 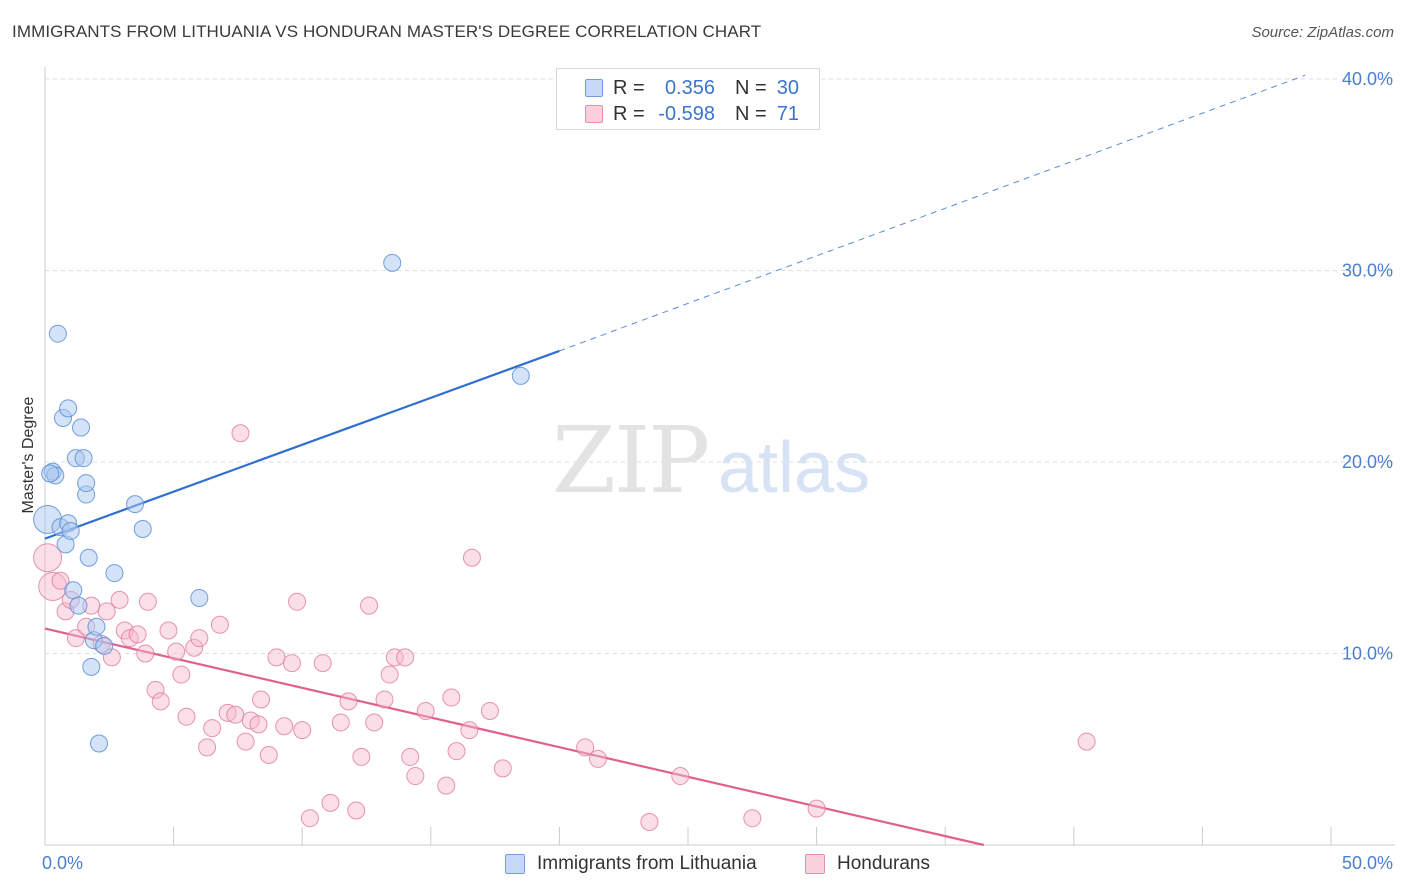 I want to click on bottom-legend-swatch-hondurans, so click(x=815, y=864).